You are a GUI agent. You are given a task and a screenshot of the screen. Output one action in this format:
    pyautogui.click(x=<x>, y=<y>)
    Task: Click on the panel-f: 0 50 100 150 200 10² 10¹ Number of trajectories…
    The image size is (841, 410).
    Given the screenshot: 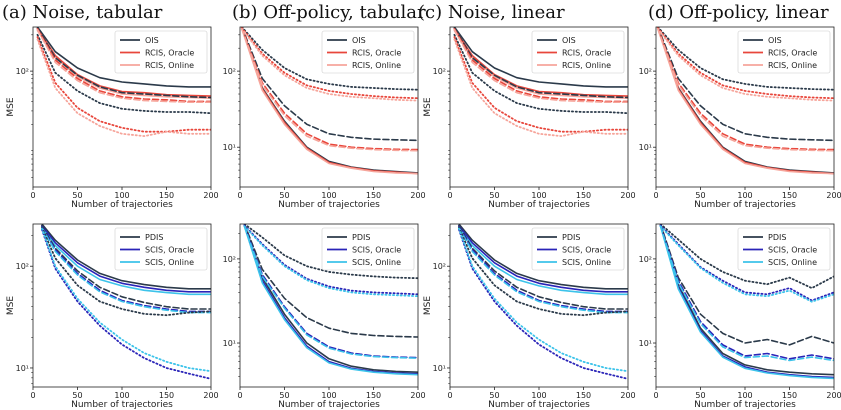 What is the action you would take?
    pyautogui.click(x=324, y=316)
    